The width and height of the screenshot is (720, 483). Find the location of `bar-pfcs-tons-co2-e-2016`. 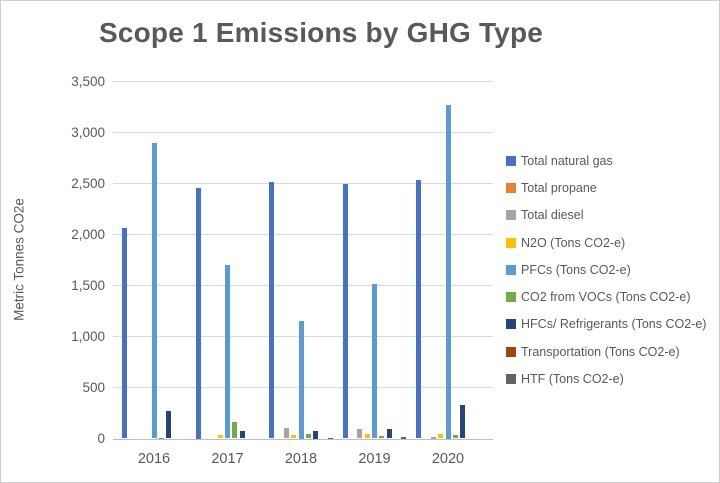

bar-pfcs-tons-co2-e-2016 is located at coordinates (154, 291).